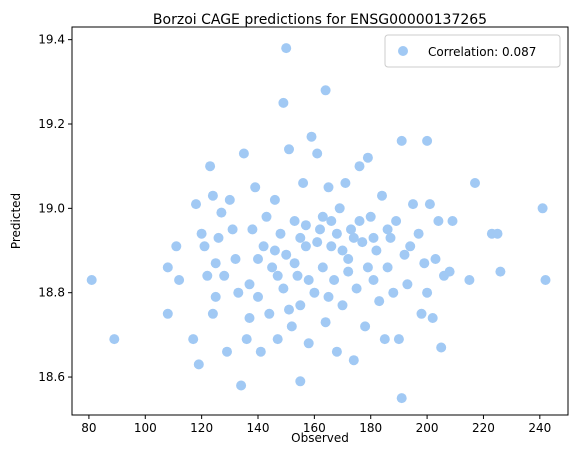  I want to click on legend-box, so click(472, 51).